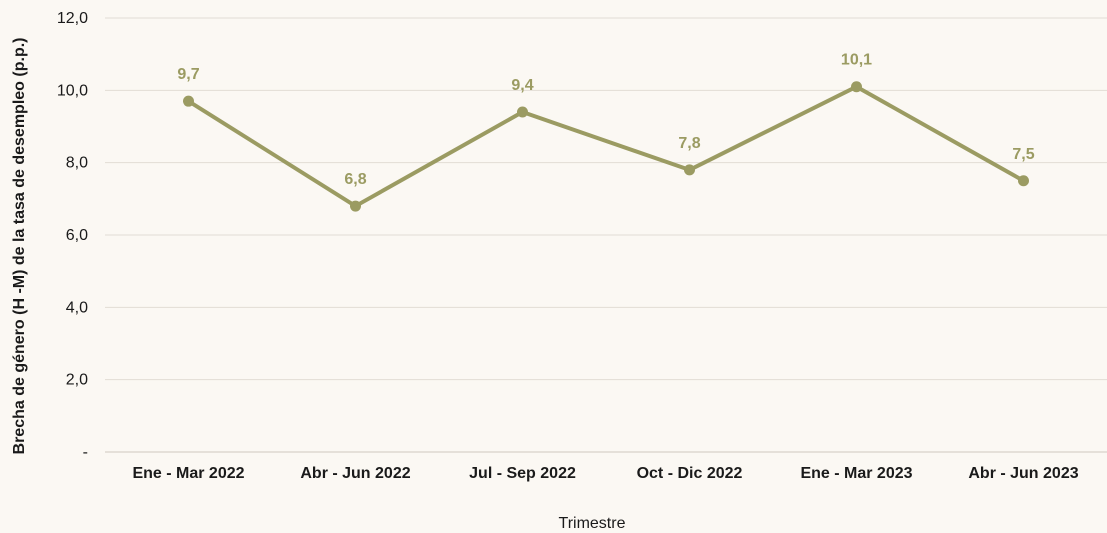 The width and height of the screenshot is (1107, 533). What do you see at coordinates (77, 163) in the screenshot?
I see `y-tick-label: 8,0` at bounding box center [77, 163].